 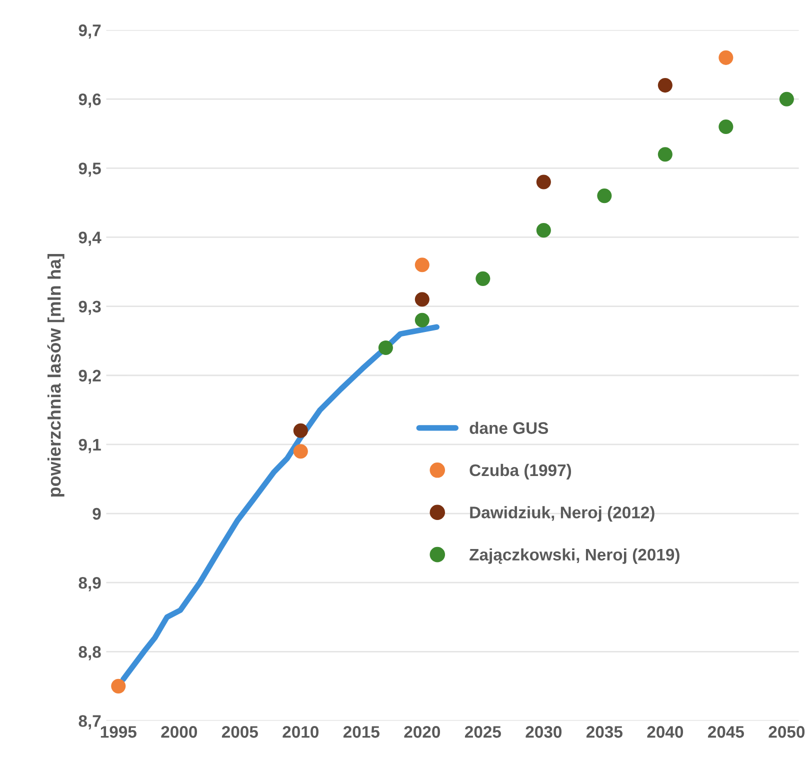 What do you see at coordinates (575, 556) in the screenshot?
I see `legend-label: Zajączkowski, Neroj (2019)` at bounding box center [575, 556].